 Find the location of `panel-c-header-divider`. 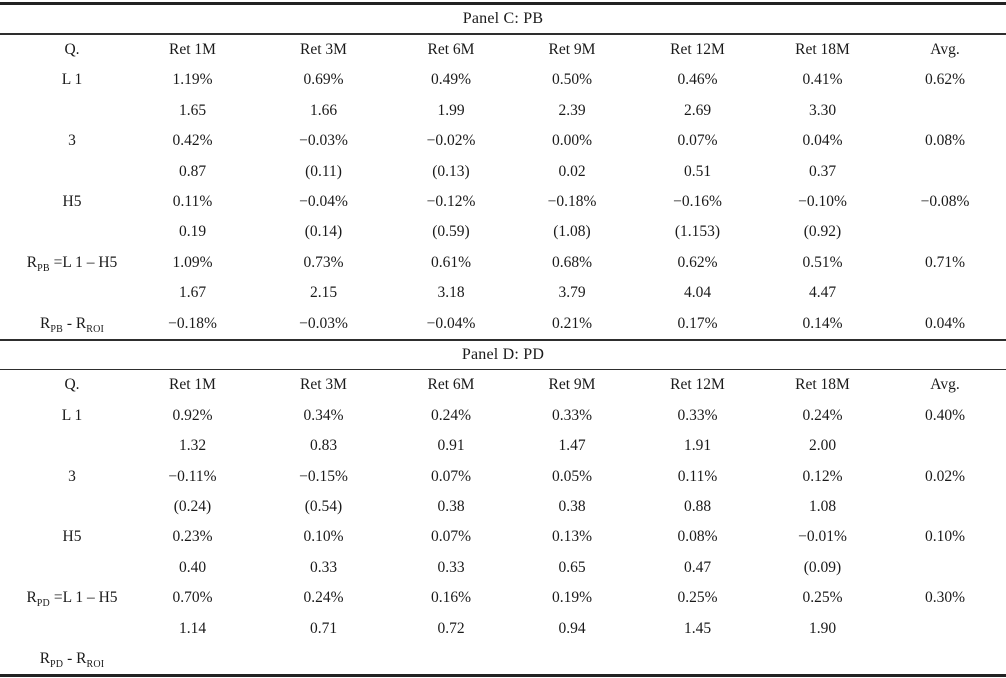

panel-c-header-divider is located at coordinates (503, 34).